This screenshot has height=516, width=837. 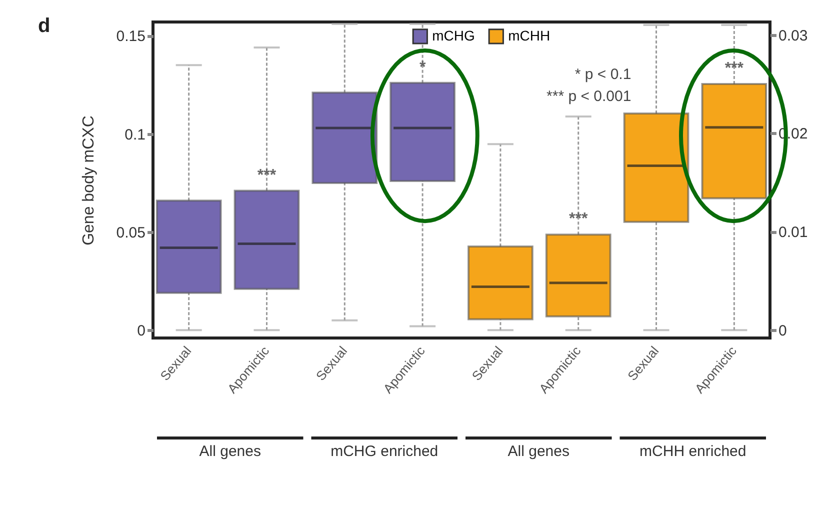 I want to click on y-axis-title: Gene body mCXC, so click(x=89, y=181).